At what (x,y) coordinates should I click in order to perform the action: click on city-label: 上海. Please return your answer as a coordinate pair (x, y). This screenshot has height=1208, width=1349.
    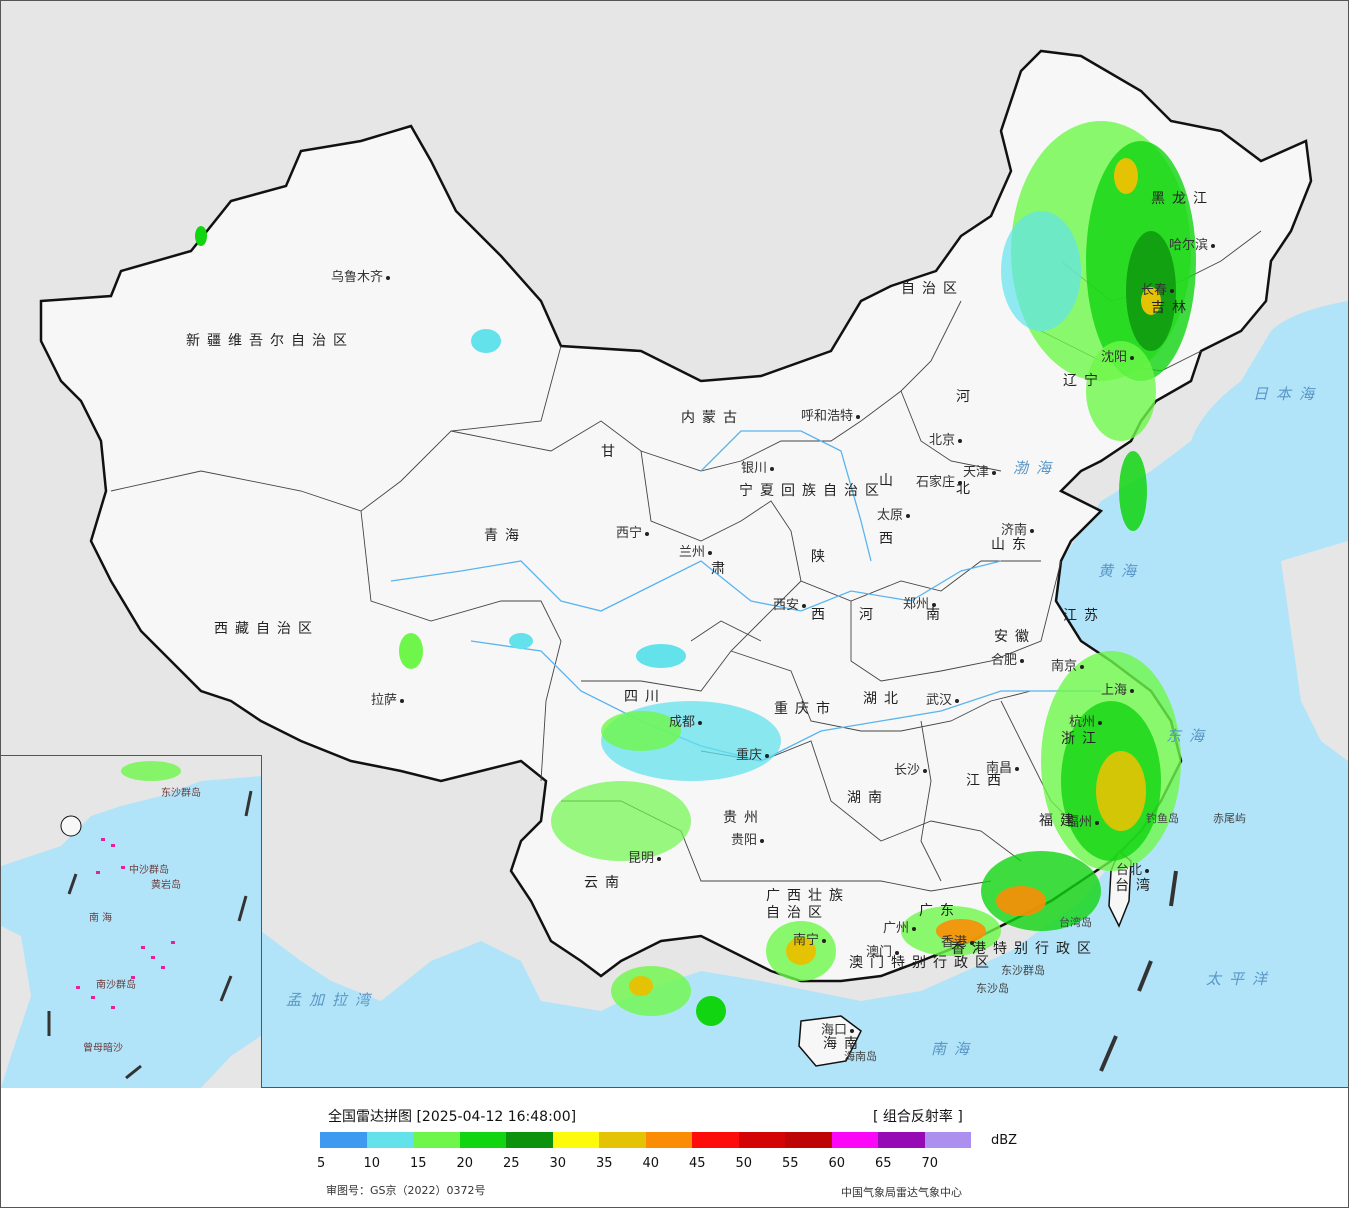
    Looking at the image, I should click on (1119, 690).